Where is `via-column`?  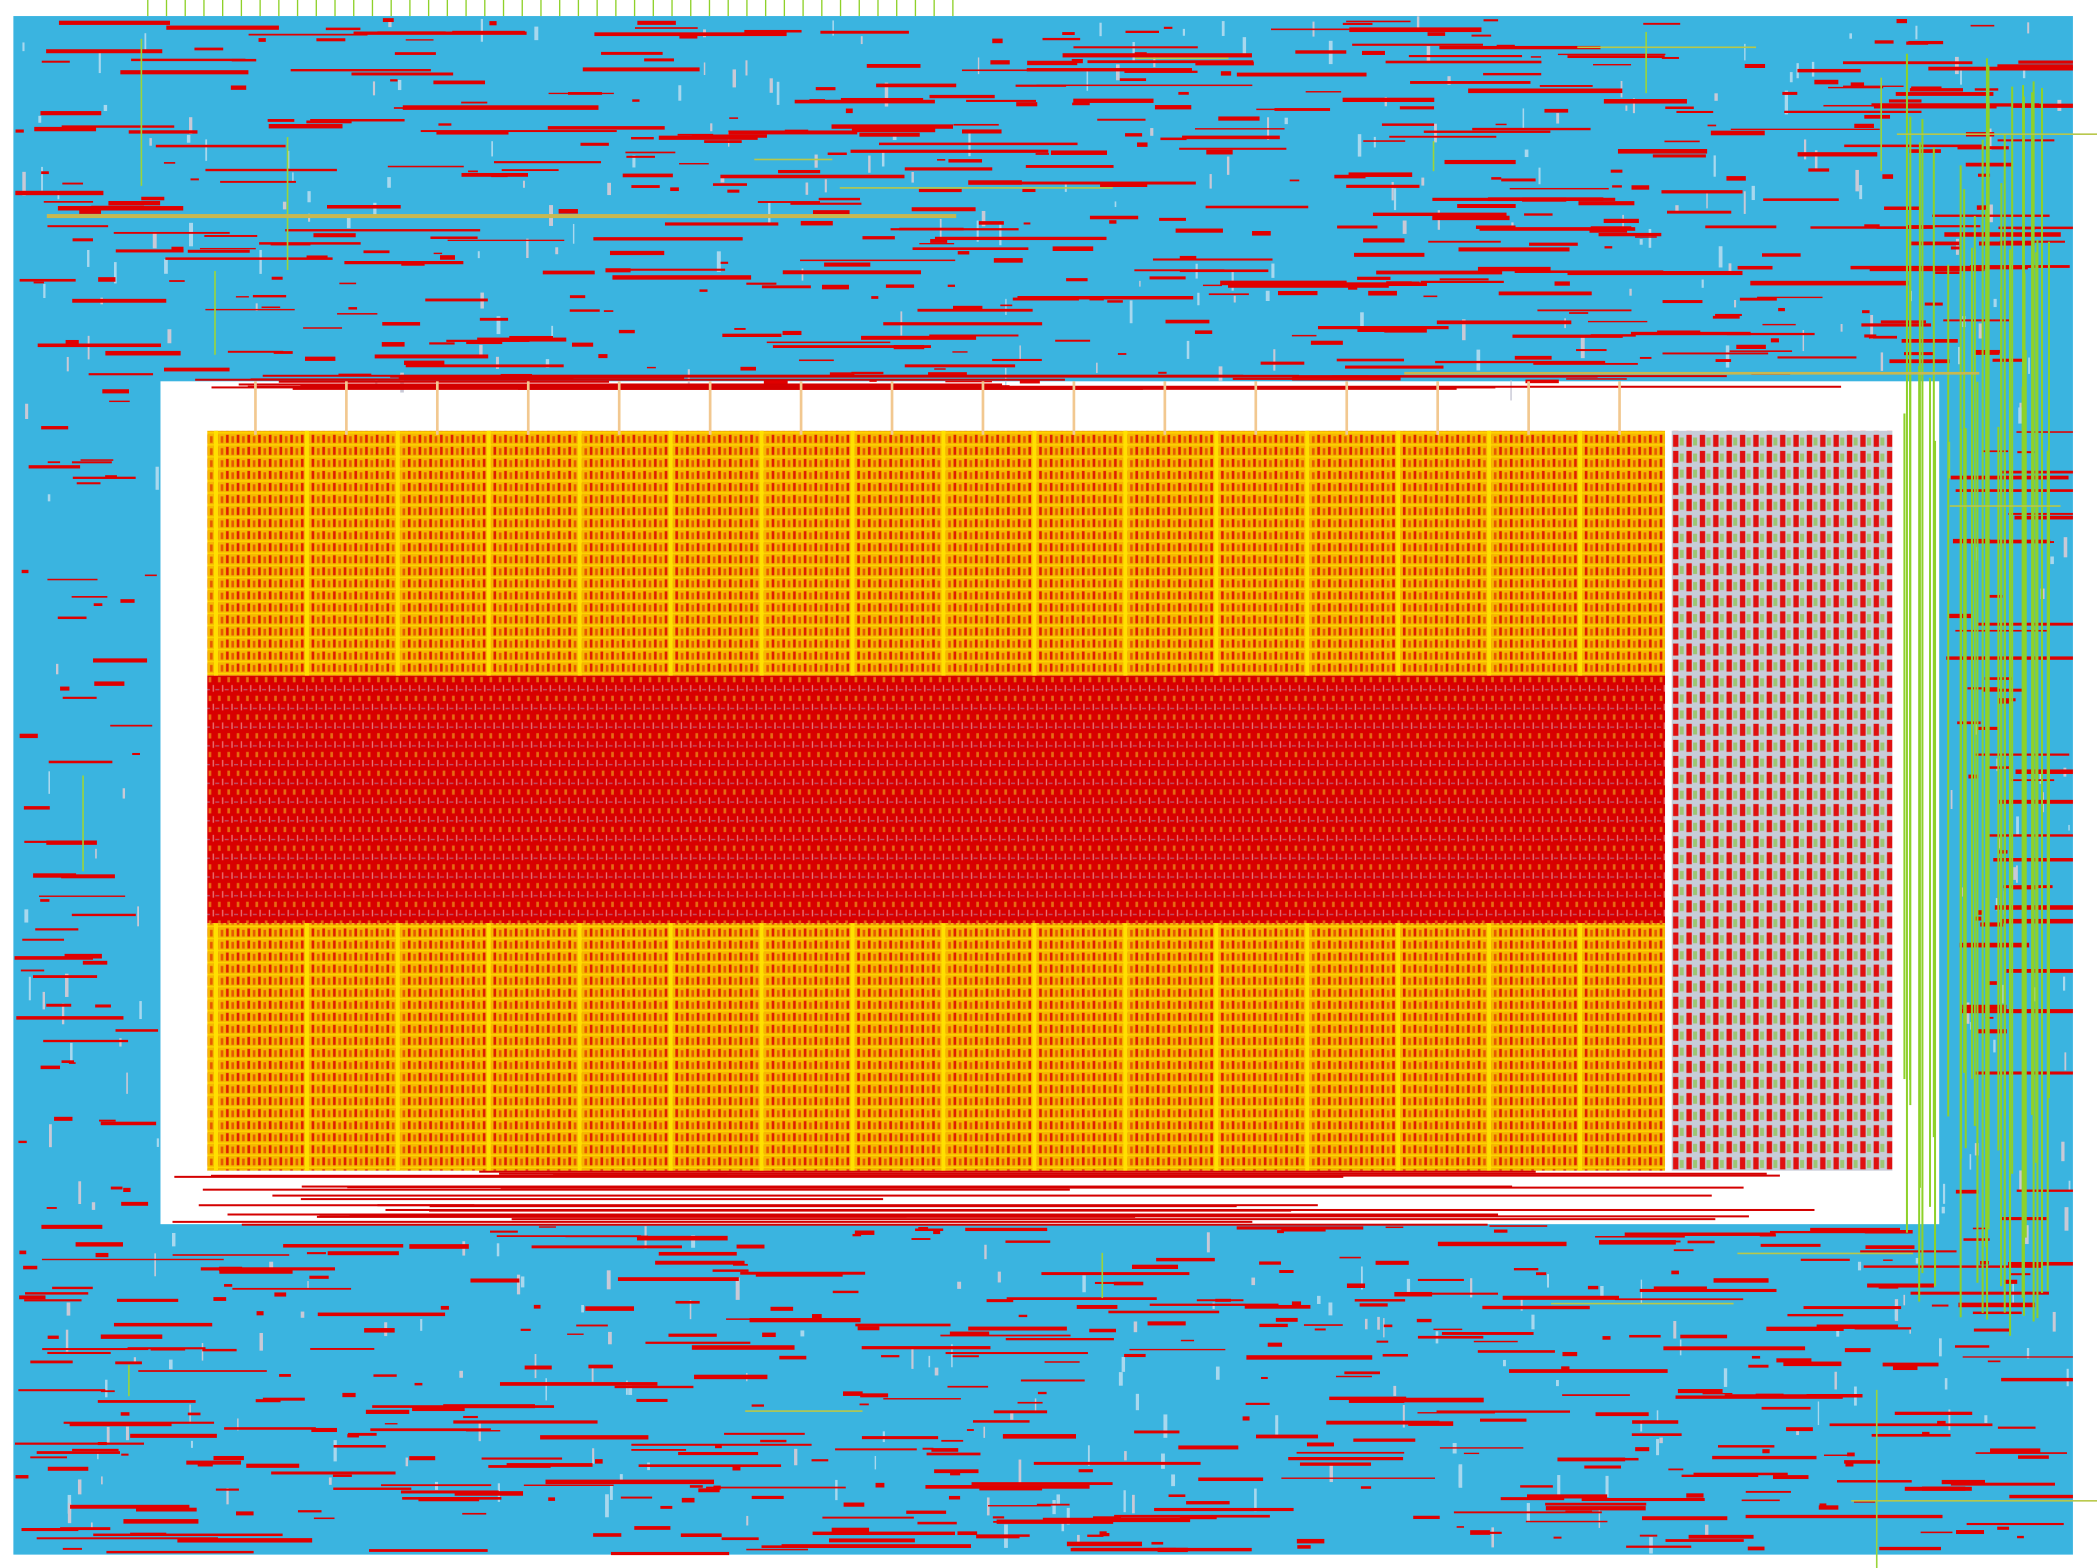
via-column is located at coordinates (437, 408).